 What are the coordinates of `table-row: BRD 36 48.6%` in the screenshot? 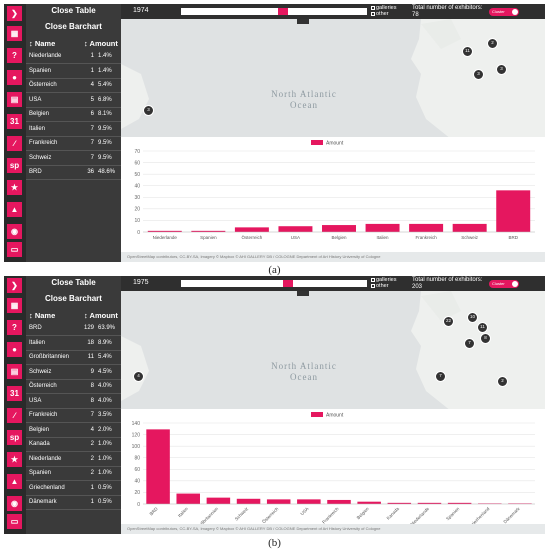 It's located at (73, 173).